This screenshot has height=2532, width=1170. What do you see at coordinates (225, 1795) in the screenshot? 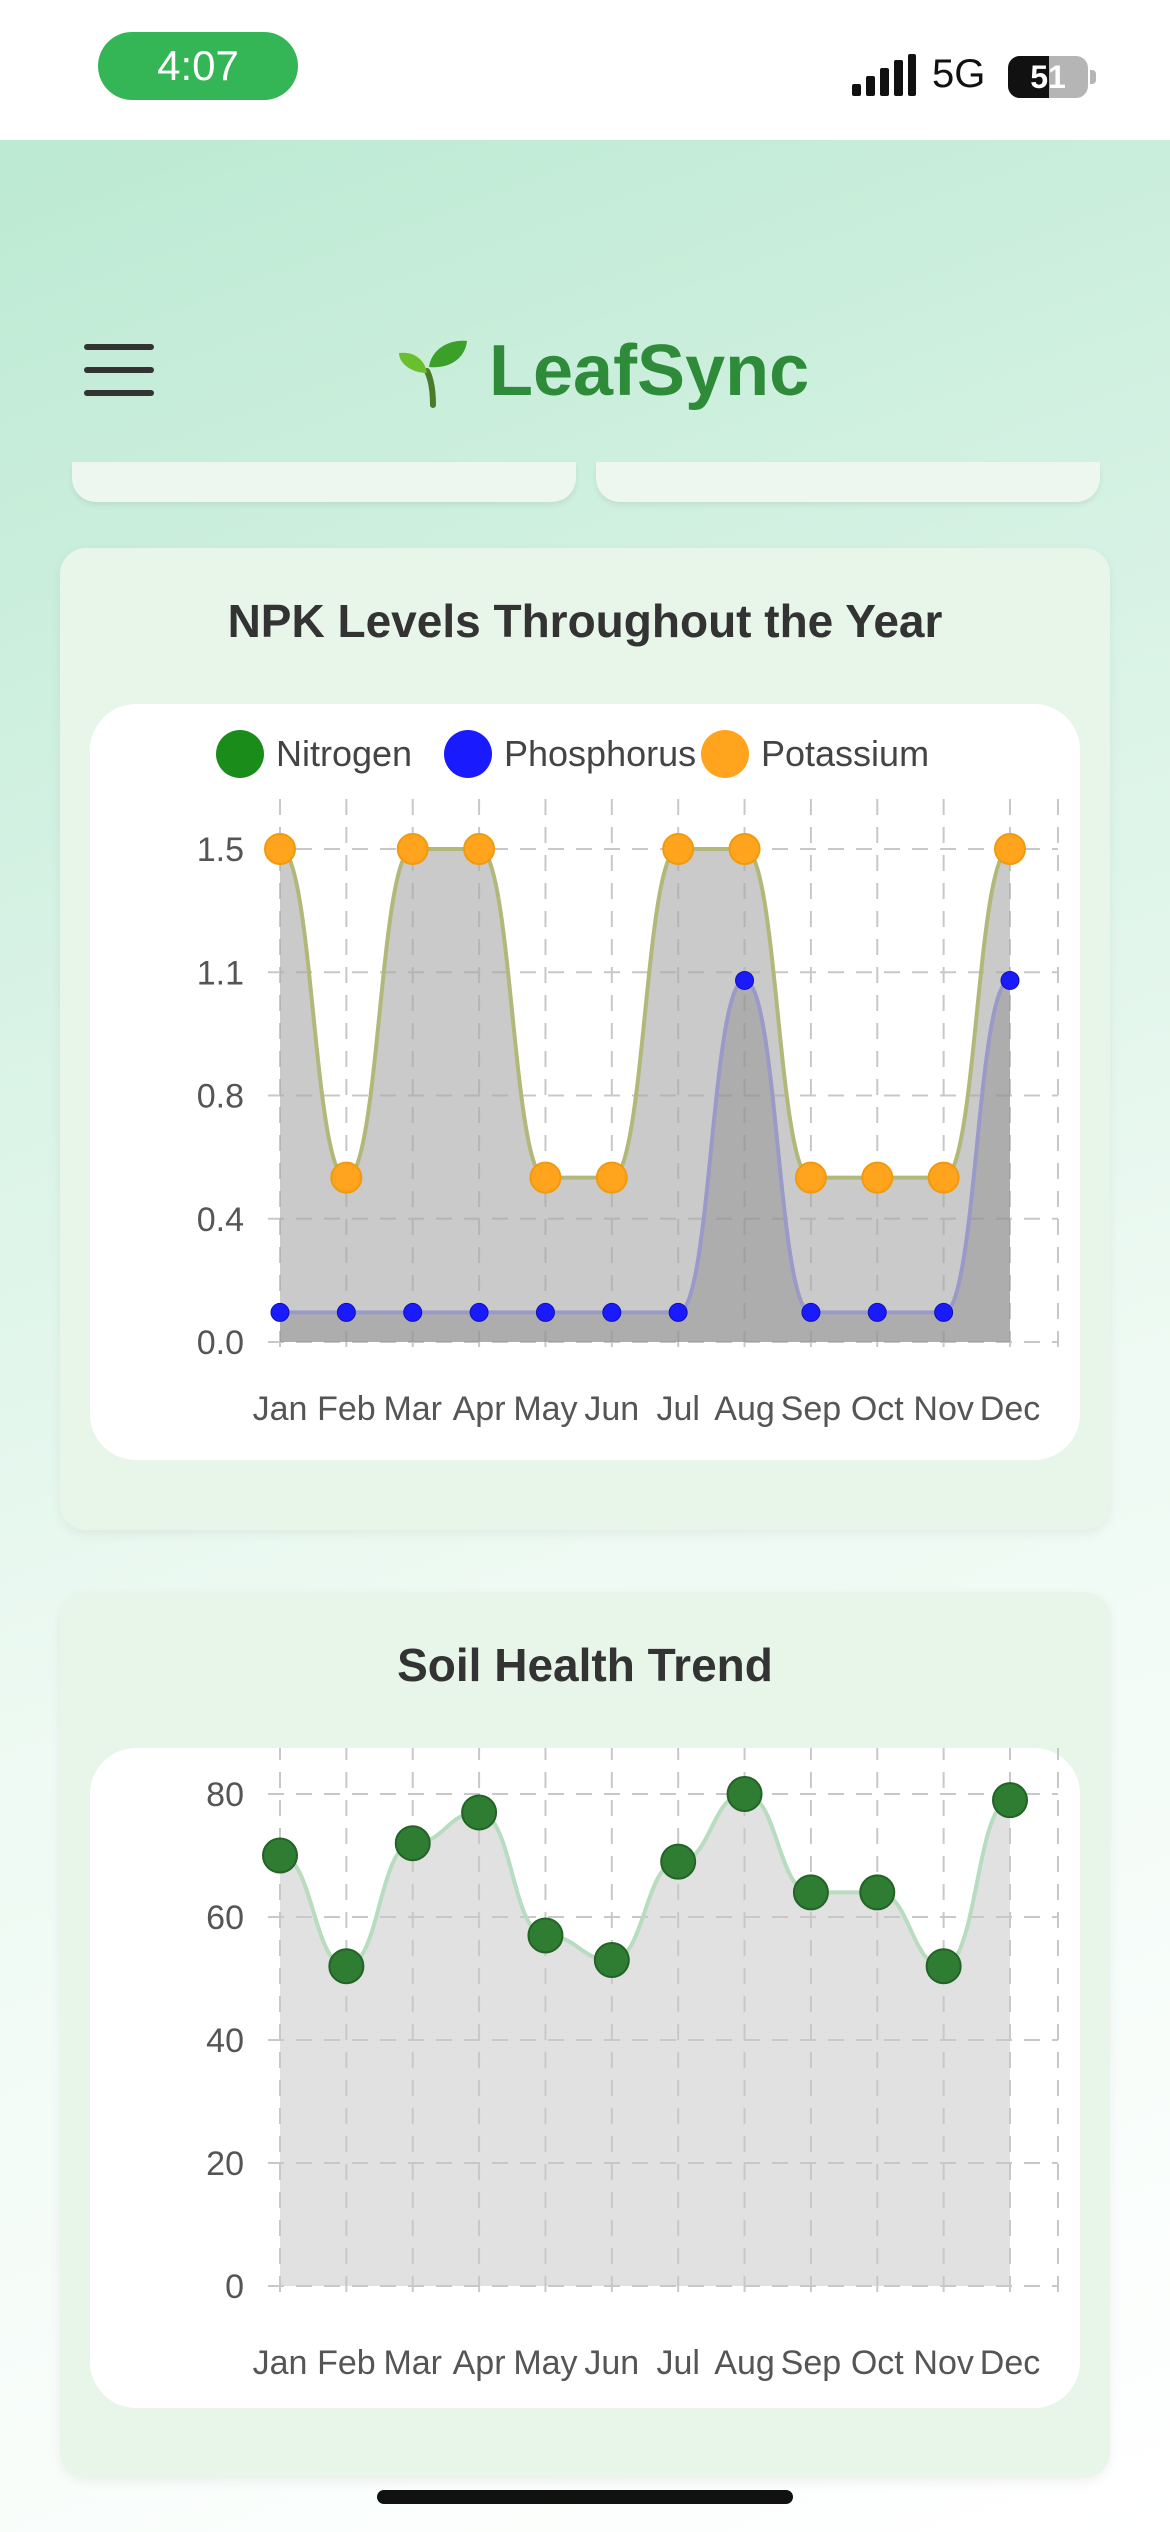
I see `y-tick-label: 80` at bounding box center [225, 1795].